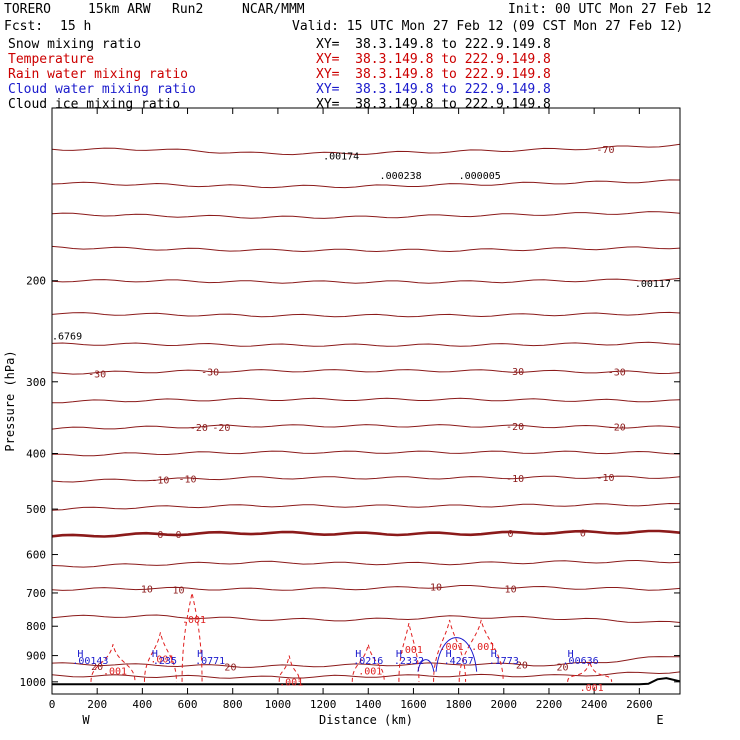  What do you see at coordinates (605, 150) in the screenshot?
I see `isotherm-label: -70` at bounding box center [605, 150].